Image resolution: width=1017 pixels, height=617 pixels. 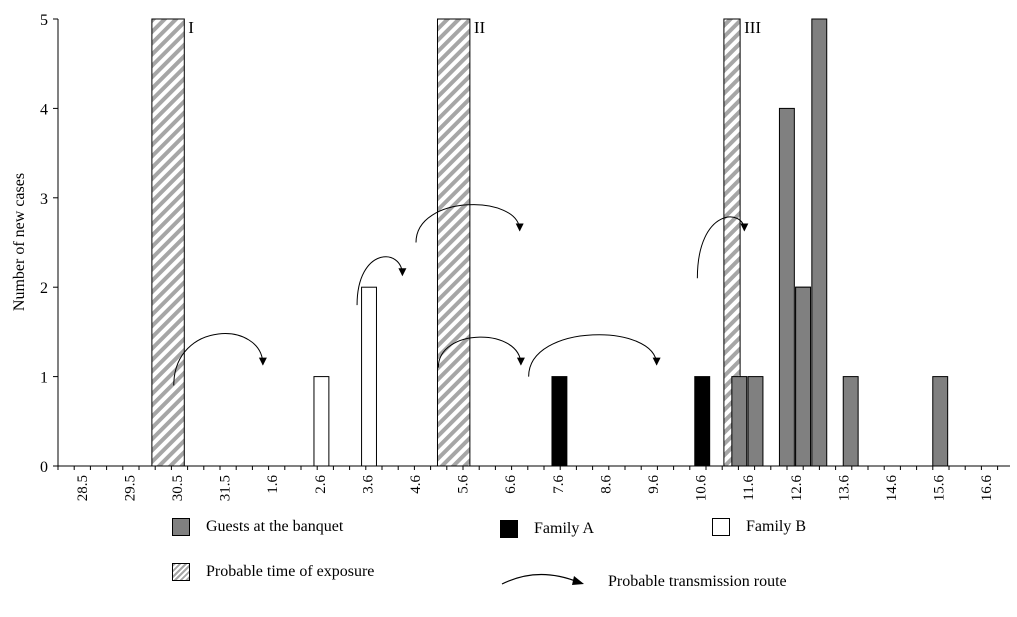 What do you see at coordinates (559, 484) in the screenshot?
I see `x-tick-label: 7.6` at bounding box center [559, 484].